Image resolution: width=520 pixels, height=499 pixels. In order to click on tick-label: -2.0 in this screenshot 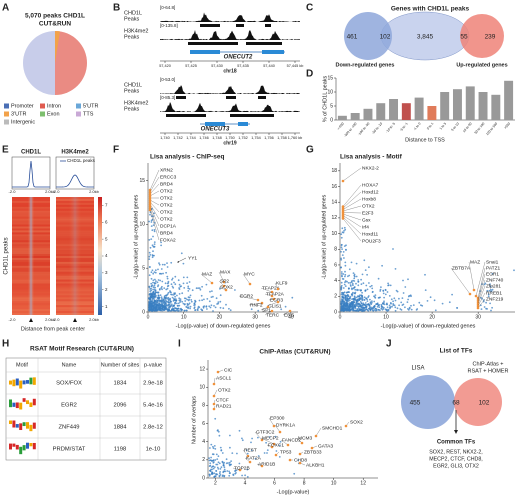, I will do `click(13, 319)`.